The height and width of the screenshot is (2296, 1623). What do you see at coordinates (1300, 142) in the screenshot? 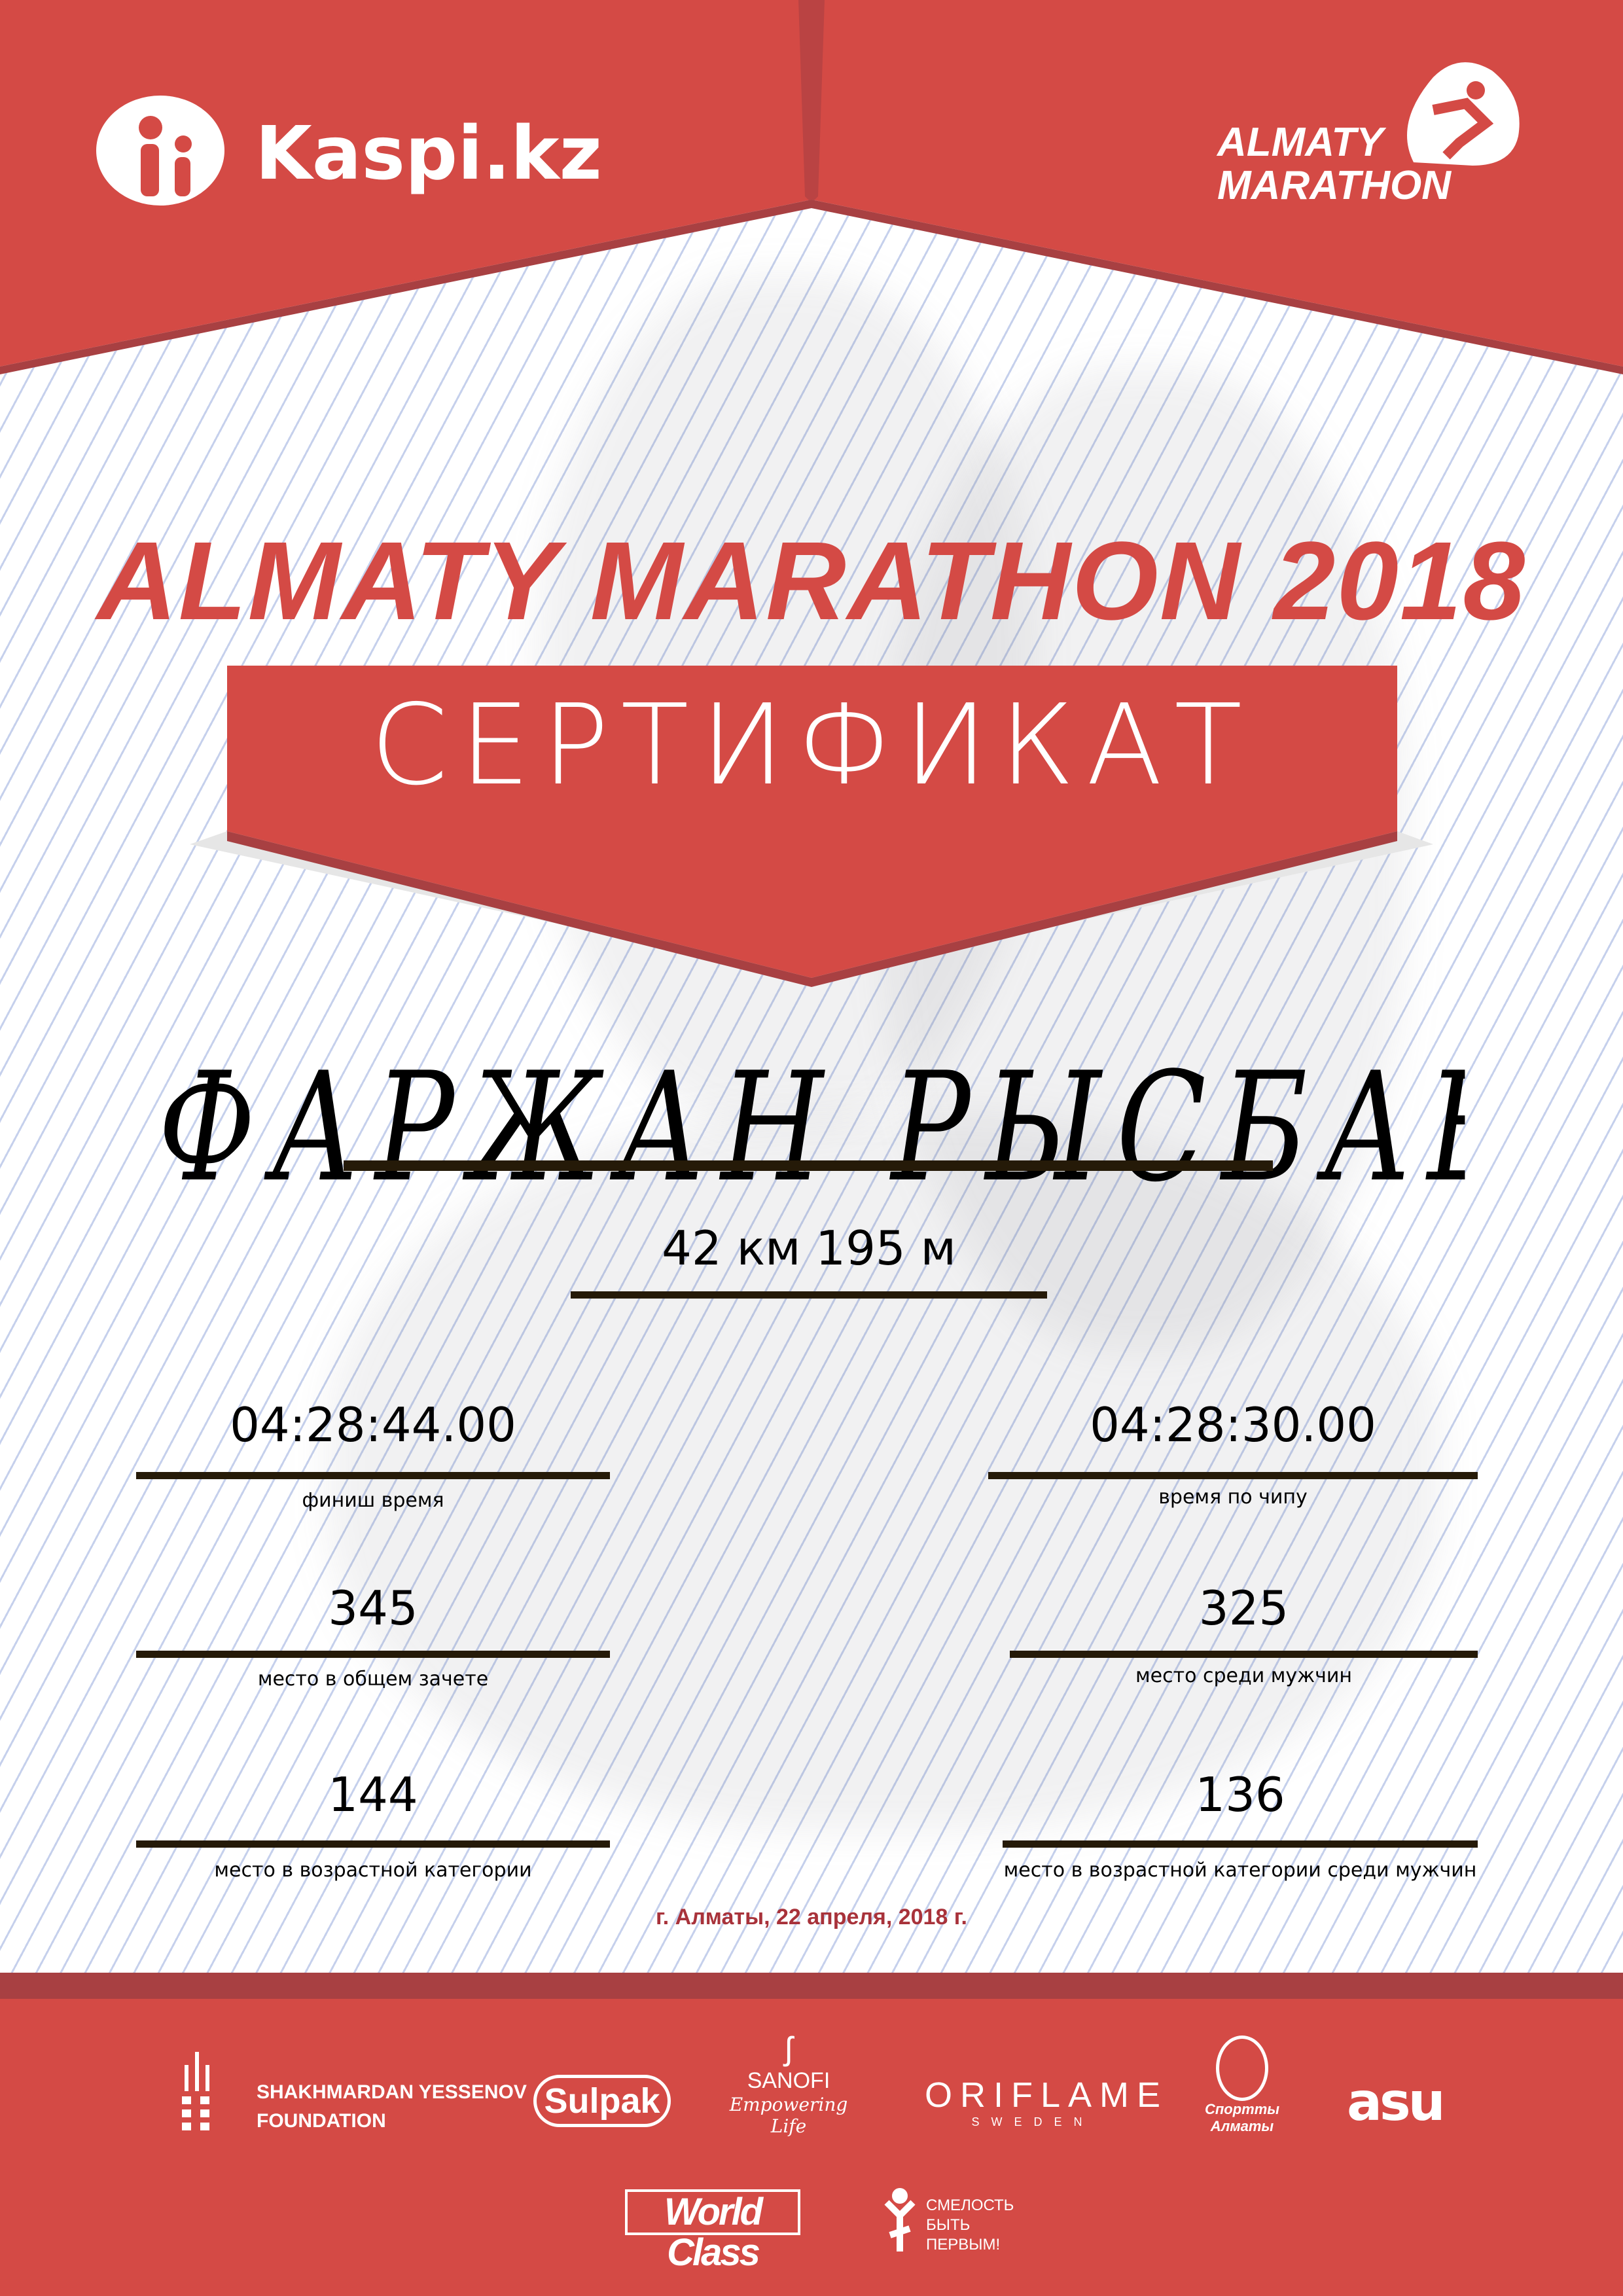
I see `logo-line-1: ALMATY` at bounding box center [1300, 142].